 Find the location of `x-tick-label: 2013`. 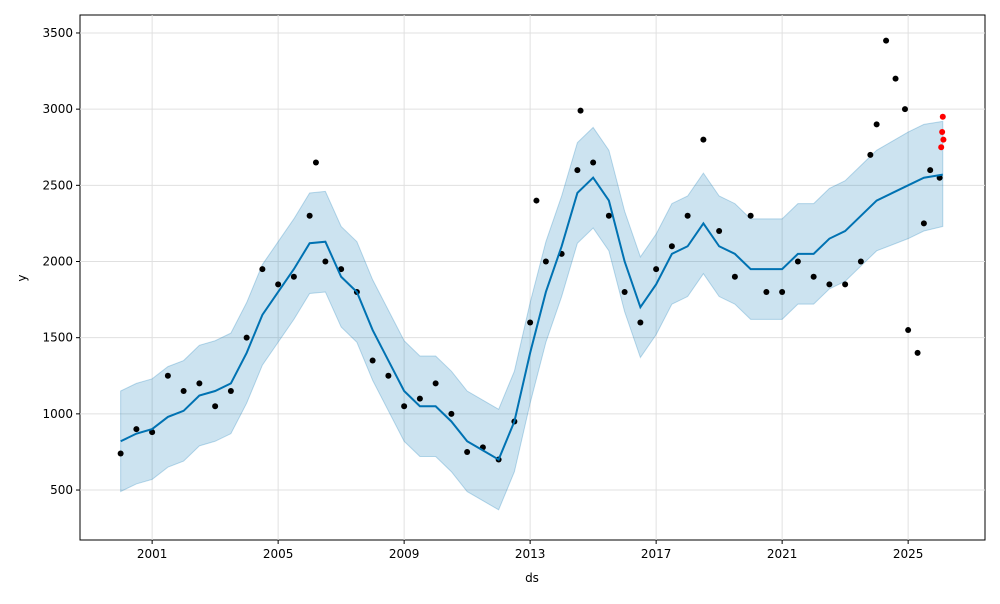

x-tick-label: 2013 is located at coordinates (530, 554).